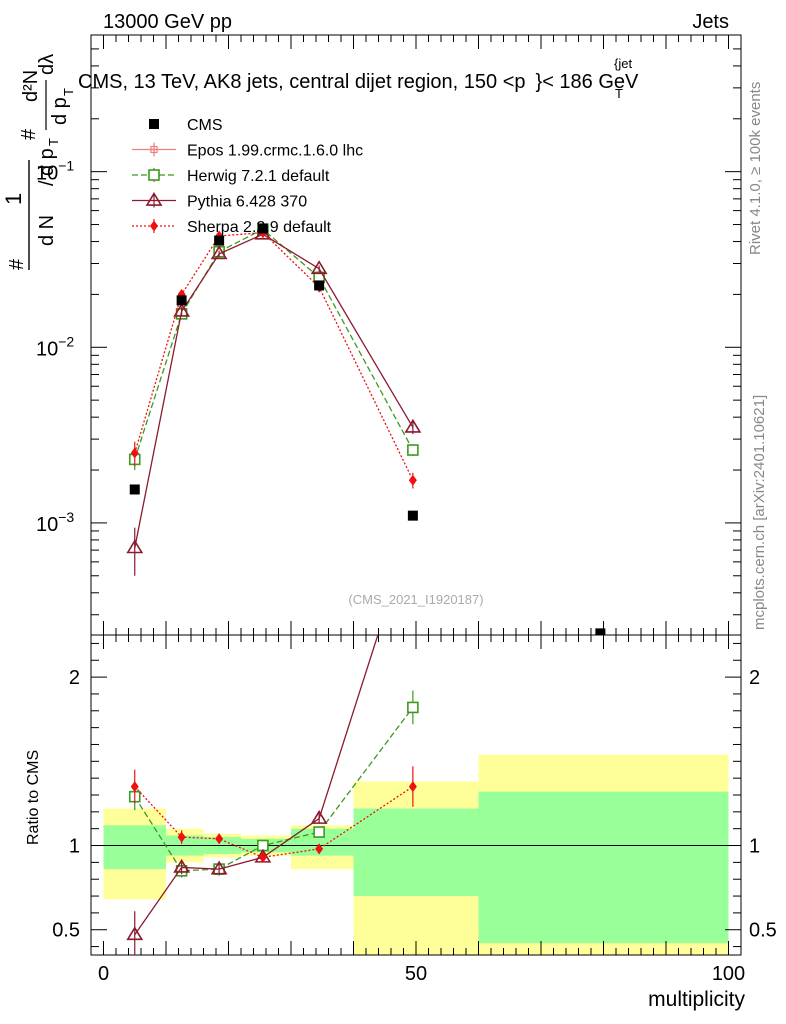 The image size is (786, 1024). I want to click on y-tick-label: 10⁻², so click(55, 346).